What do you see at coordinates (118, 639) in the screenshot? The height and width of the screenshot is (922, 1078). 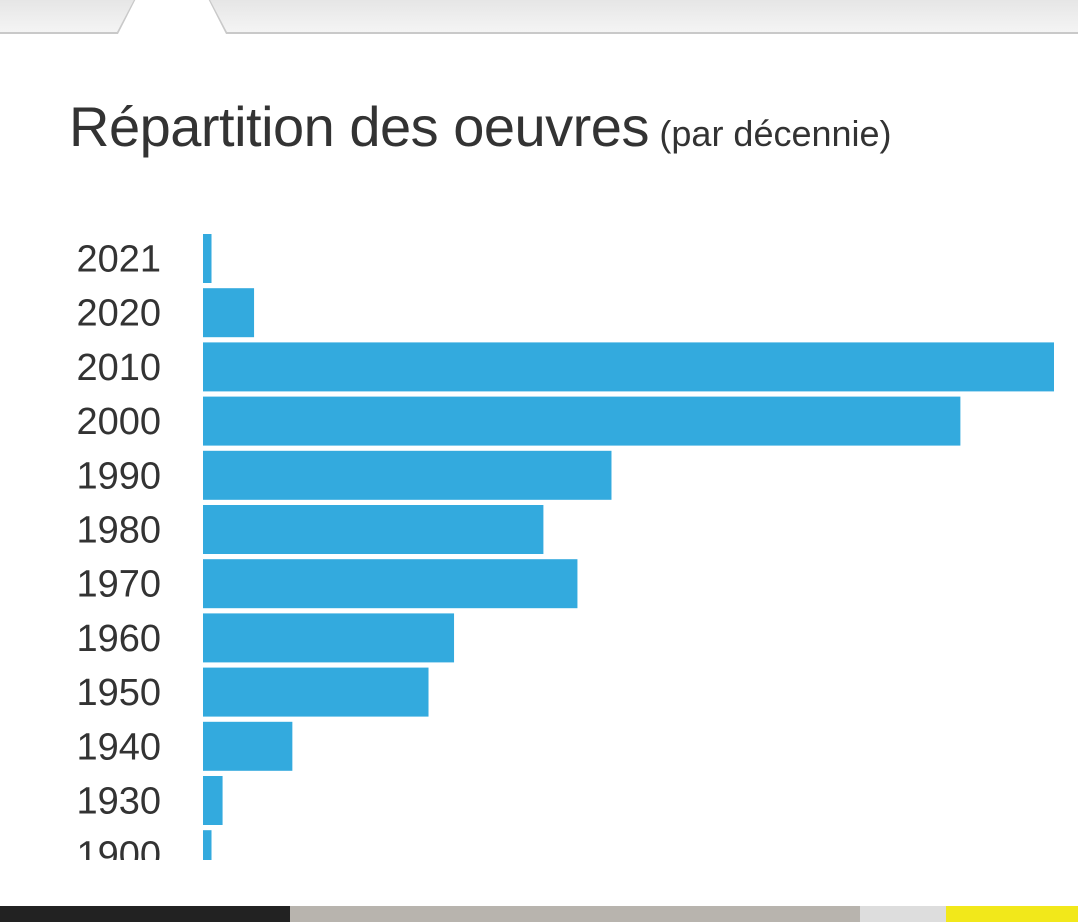 I see `tick-label-1960: 1960` at bounding box center [118, 639].